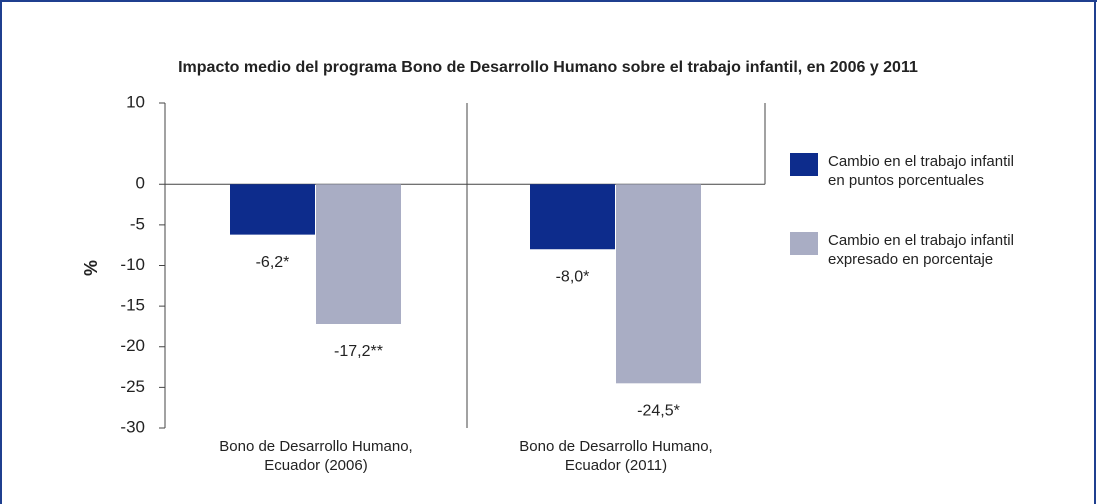 The height and width of the screenshot is (504, 1097). I want to click on y-tick-label: -25, so click(132, 386).